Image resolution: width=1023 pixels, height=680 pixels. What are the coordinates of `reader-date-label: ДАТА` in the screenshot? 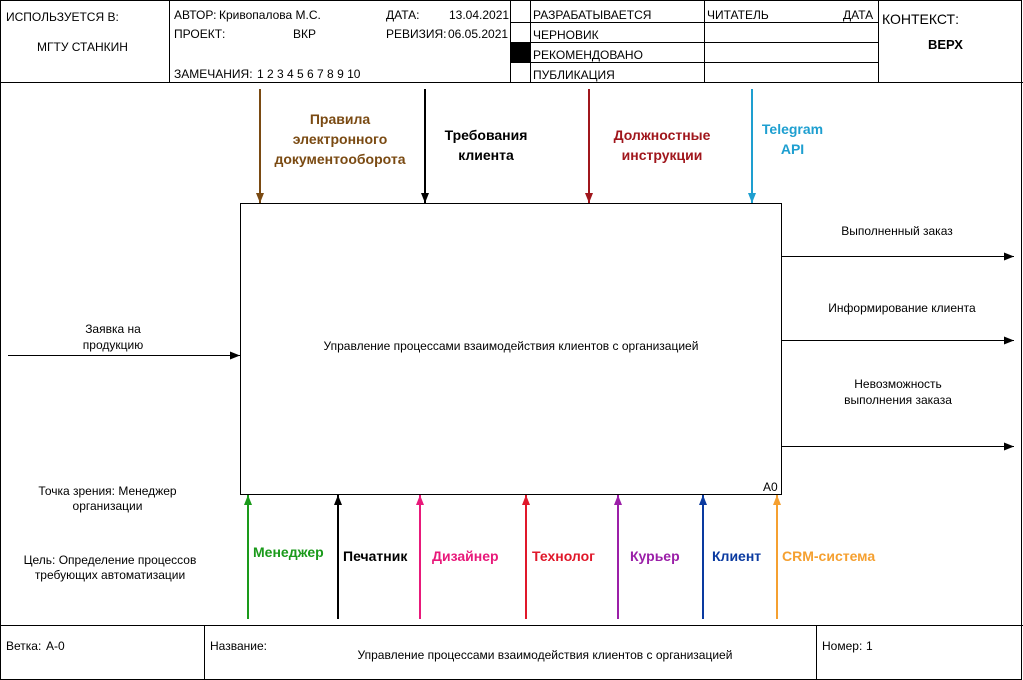 It's located at (858, 15).